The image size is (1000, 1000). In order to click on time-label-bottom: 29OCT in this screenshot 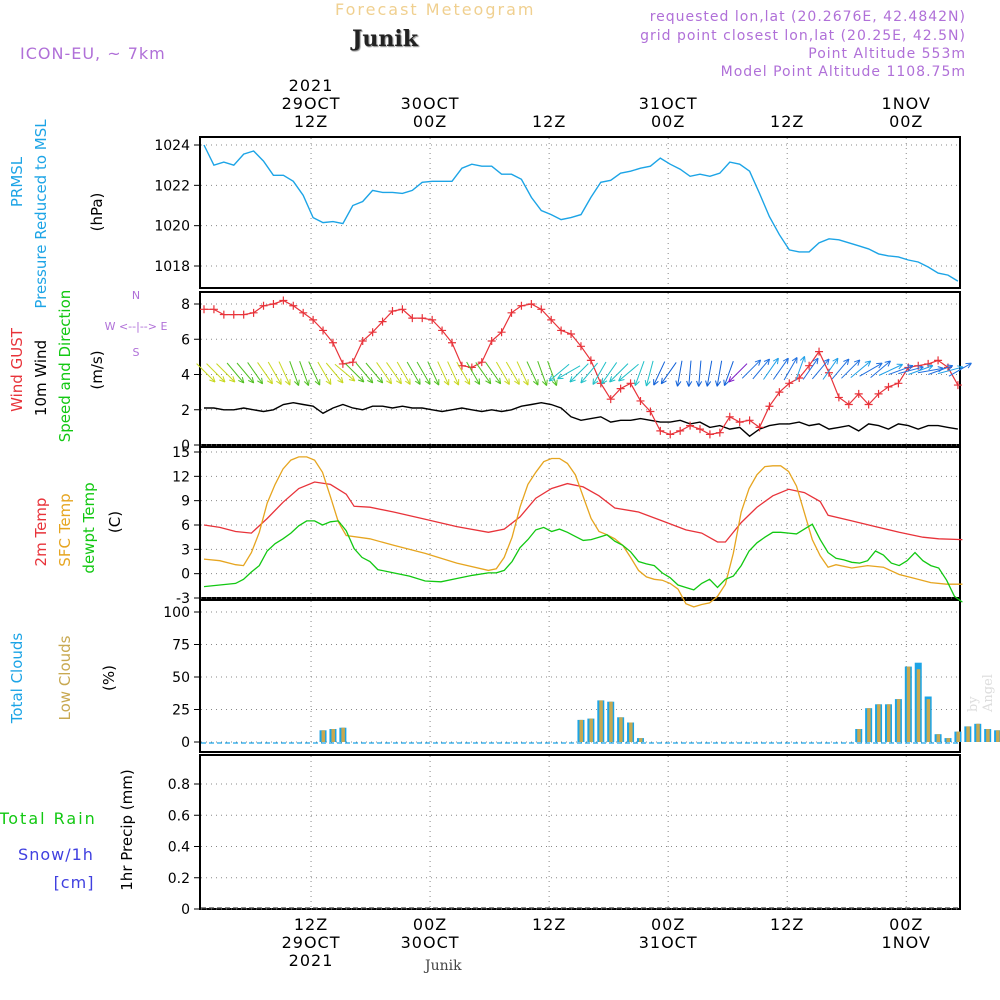, I will do `click(311, 942)`.